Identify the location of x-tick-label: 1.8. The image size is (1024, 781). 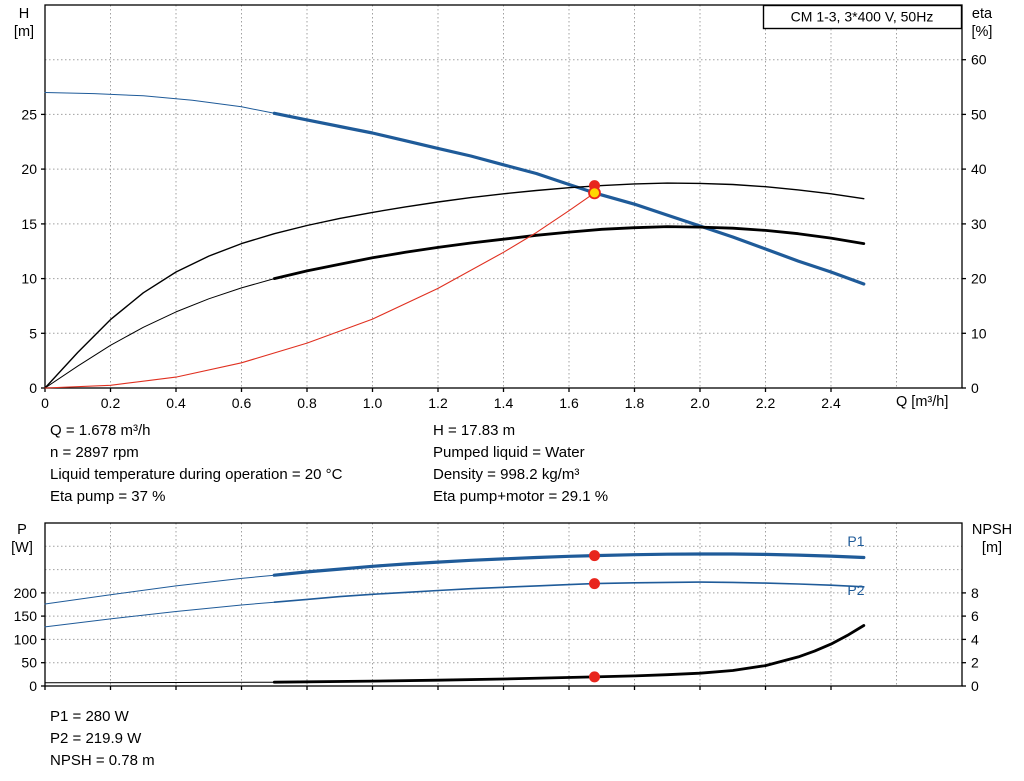
(635, 403).